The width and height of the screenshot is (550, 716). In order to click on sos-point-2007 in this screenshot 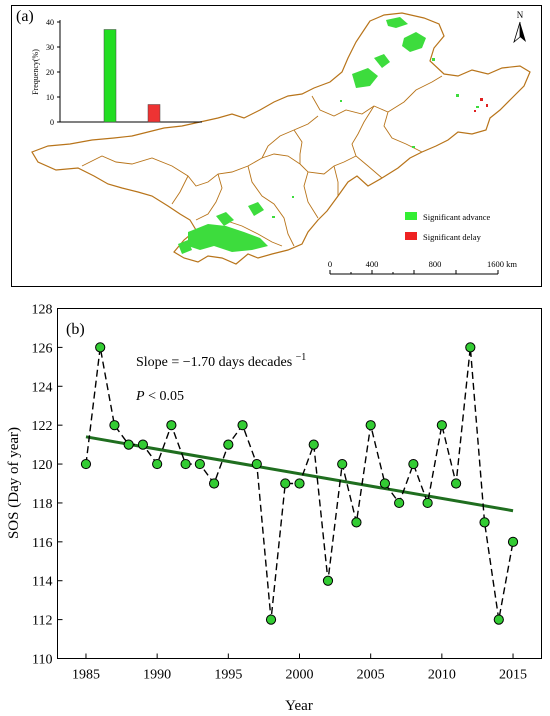, I will do `click(399, 503)`.